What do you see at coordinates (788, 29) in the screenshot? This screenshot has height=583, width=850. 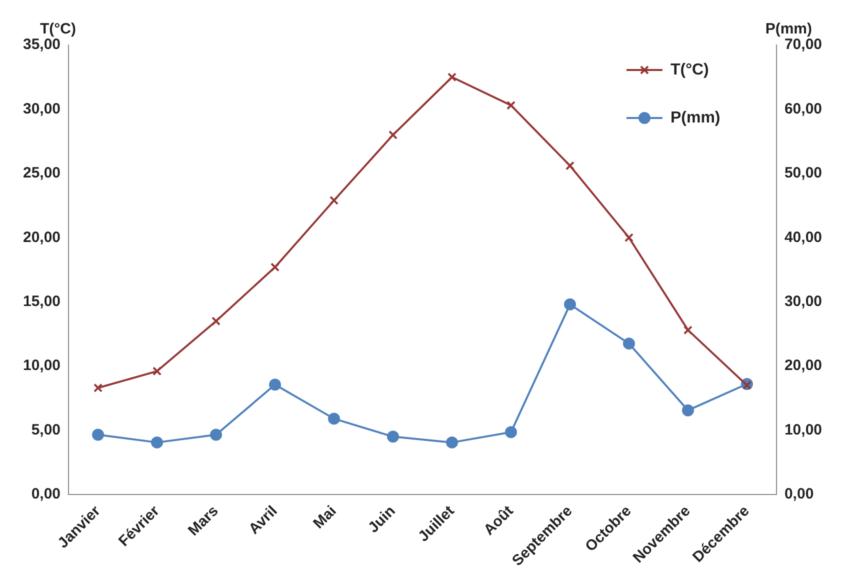 I see `y2-axis-title: P(mm)` at bounding box center [788, 29].